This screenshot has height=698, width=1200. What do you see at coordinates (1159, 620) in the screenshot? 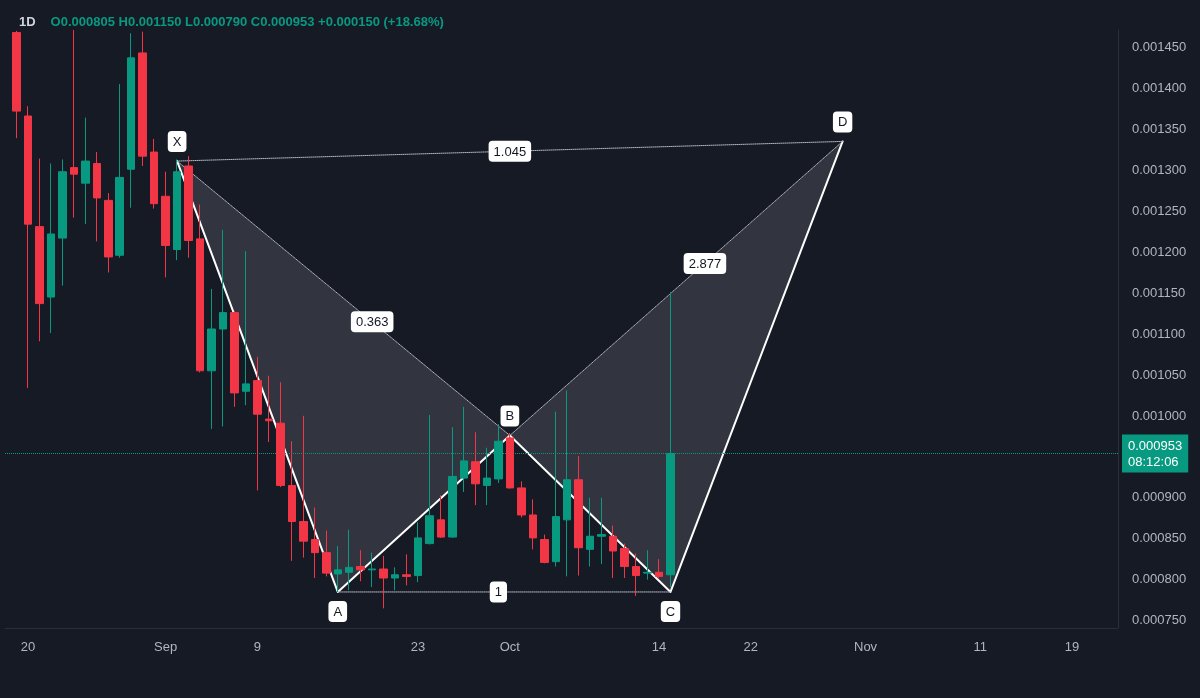
I see `y-tick-label: 0.000750` at bounding box center [1159, 620].